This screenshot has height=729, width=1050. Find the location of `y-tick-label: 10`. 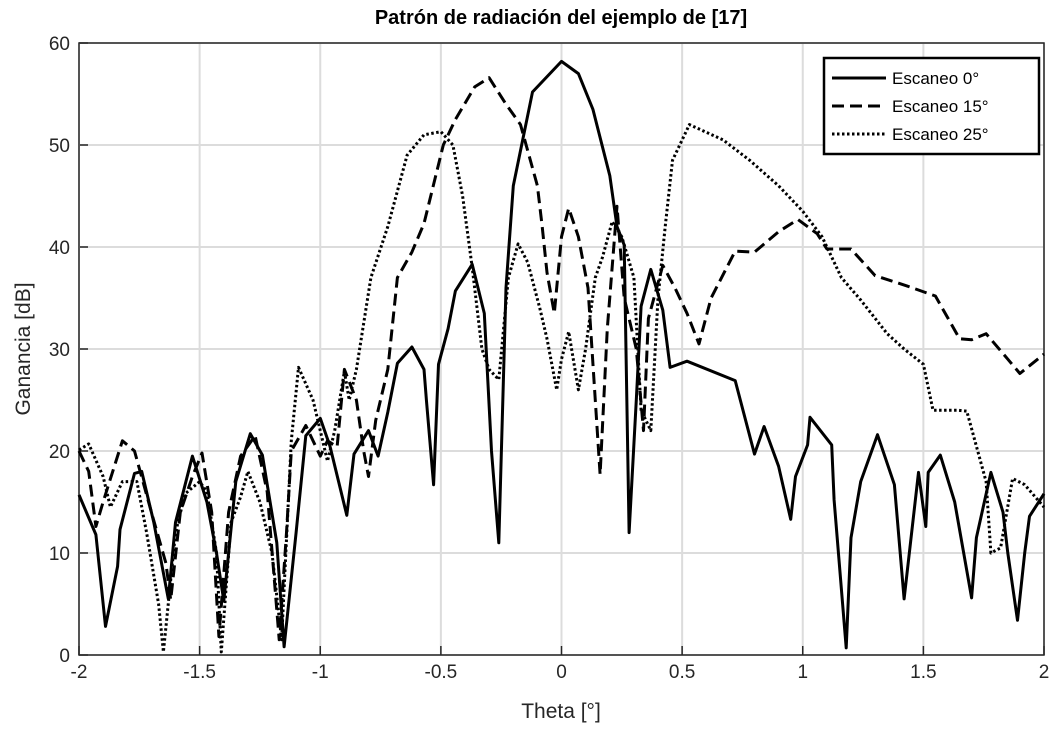

y-tick-label: 10 is located at coordinates (59, 554).